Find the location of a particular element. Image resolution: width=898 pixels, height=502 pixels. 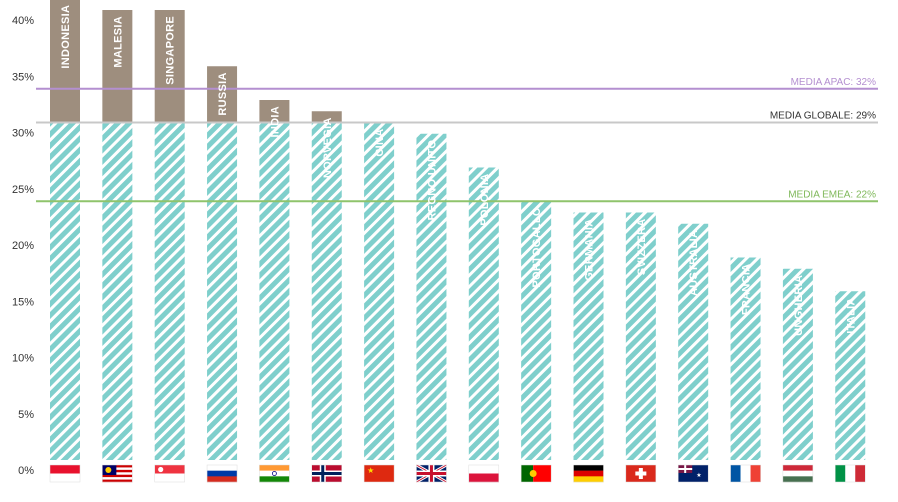

singapore-flag-icon is located at coordinates (169, 473).